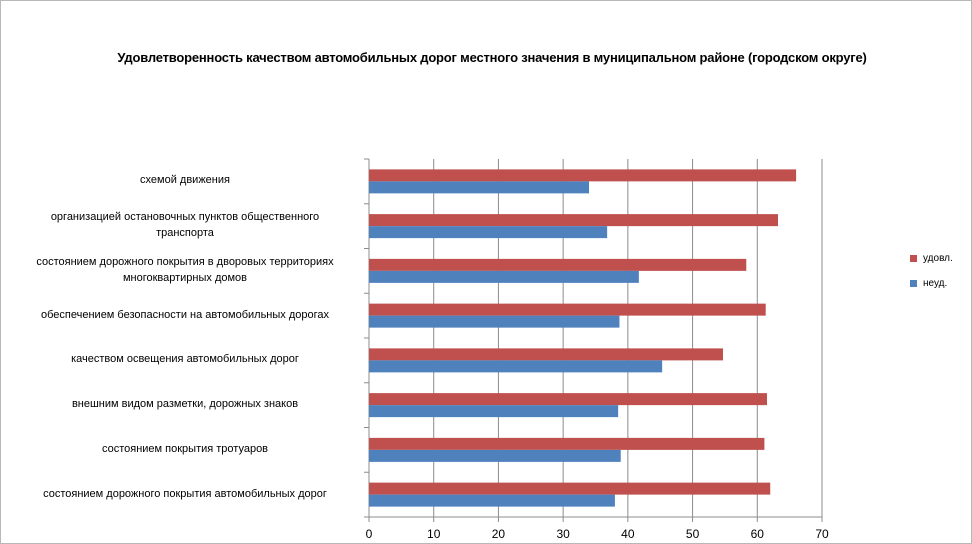  Describe the element at coordinates (499, 534) in the screenshot. I see `x-tick-label: 20` at that location.